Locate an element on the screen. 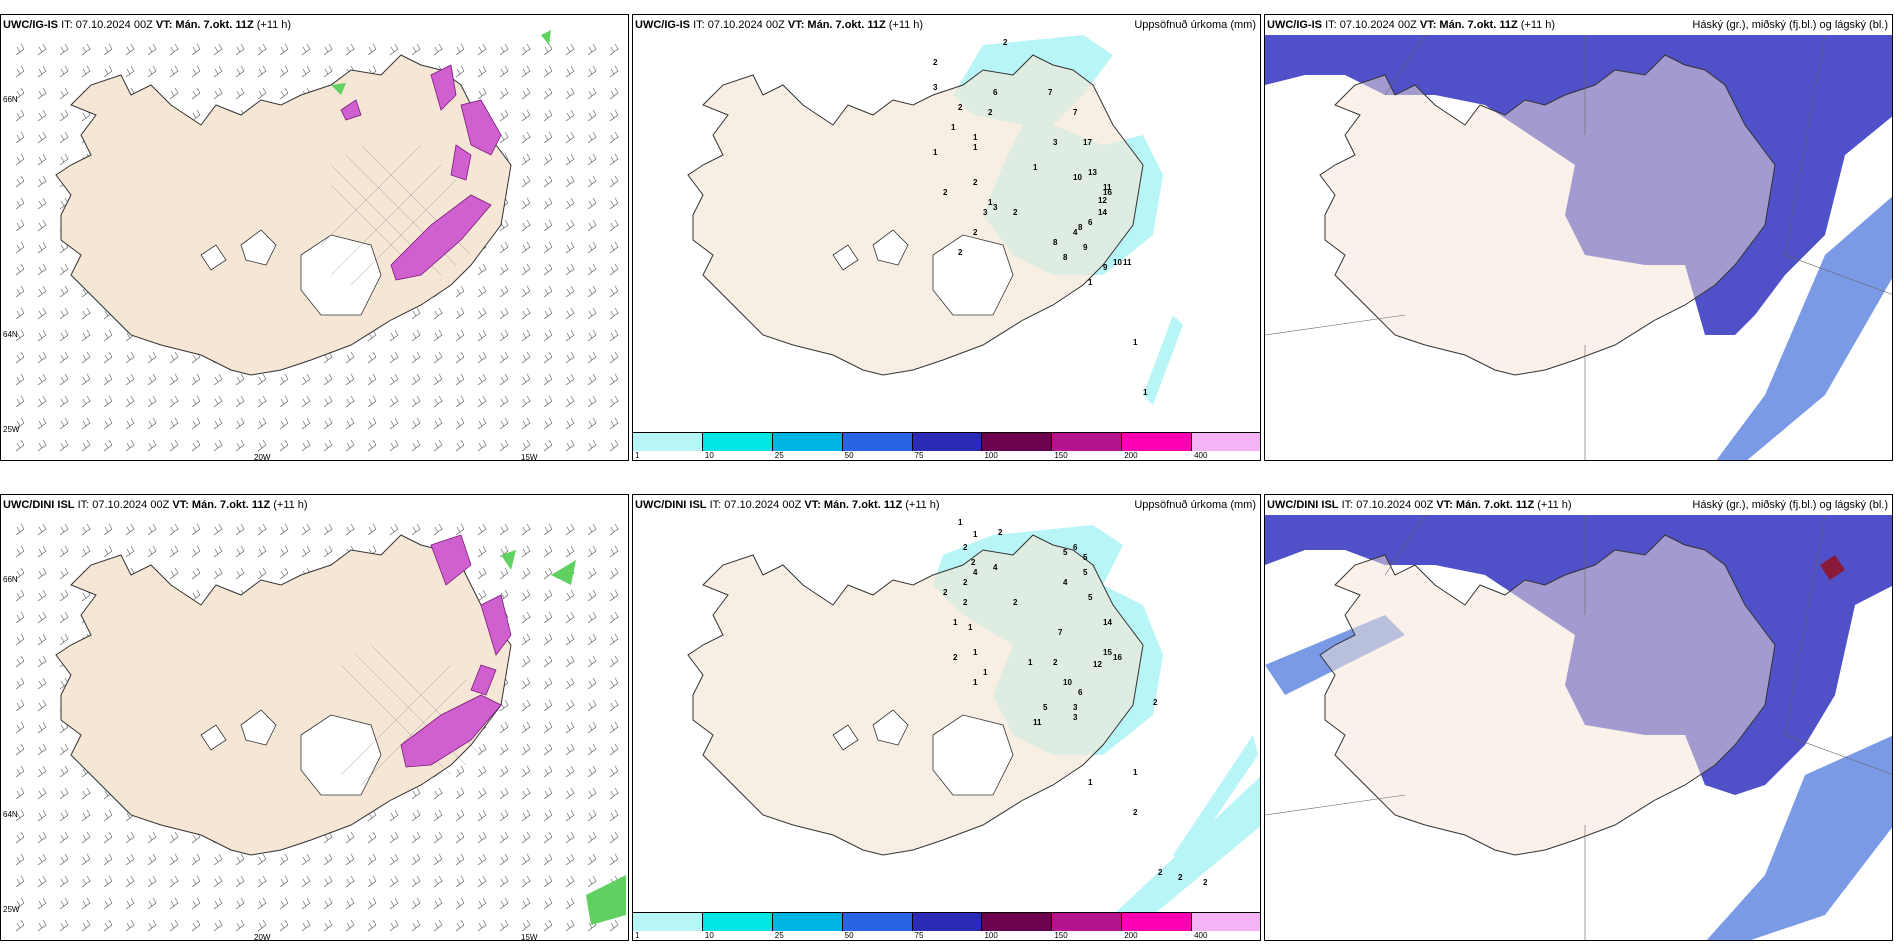 The image size is (1900, 950). lon-label-25w: 25W is located at coordinates (11, 429).